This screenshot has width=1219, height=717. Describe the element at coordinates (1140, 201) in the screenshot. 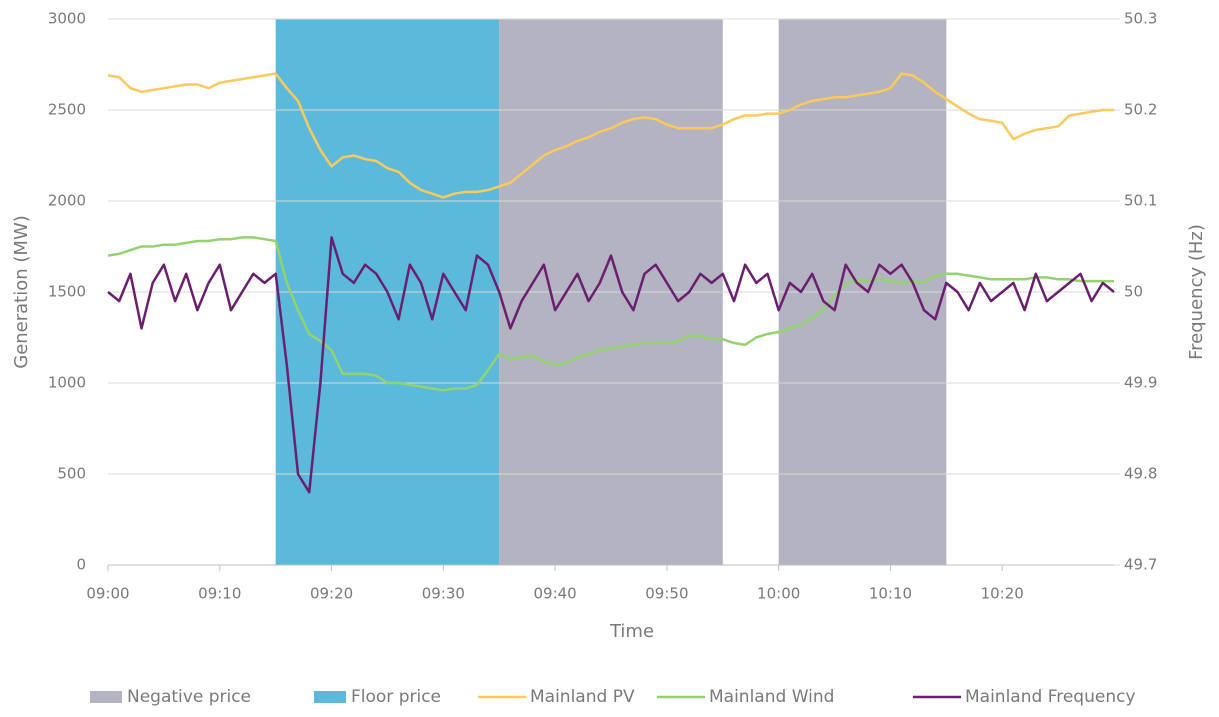

I see `y2-tick-label: 50.1` at that location.